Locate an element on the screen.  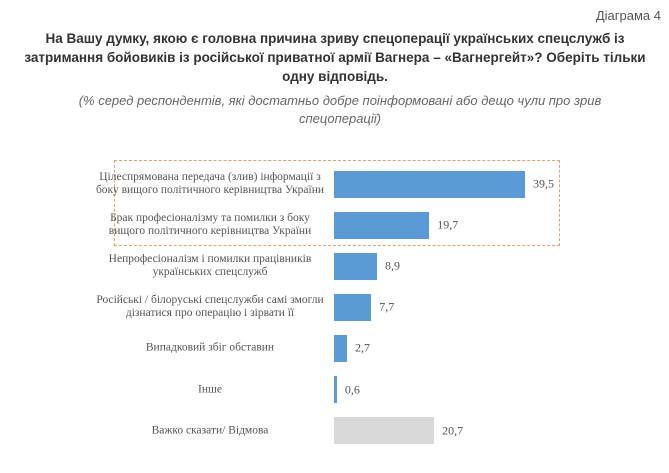
category-label: Інше is located at coordinates (210, 389).